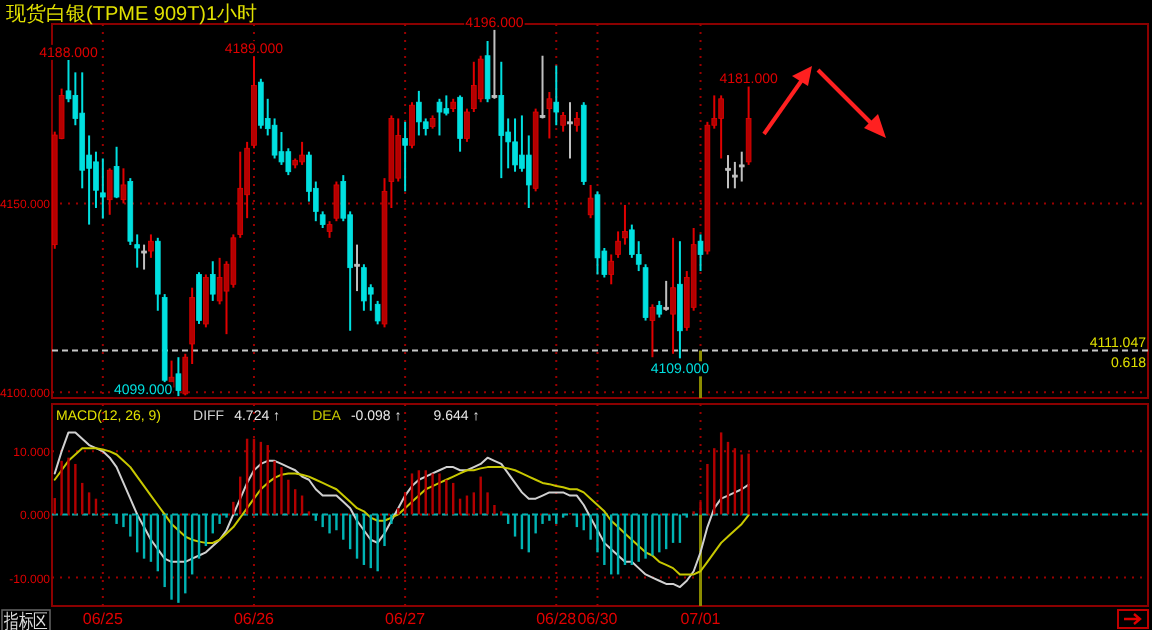  I want to click on chart-title: 现货白银(TPME 909T)1小时, so click(132, 14).